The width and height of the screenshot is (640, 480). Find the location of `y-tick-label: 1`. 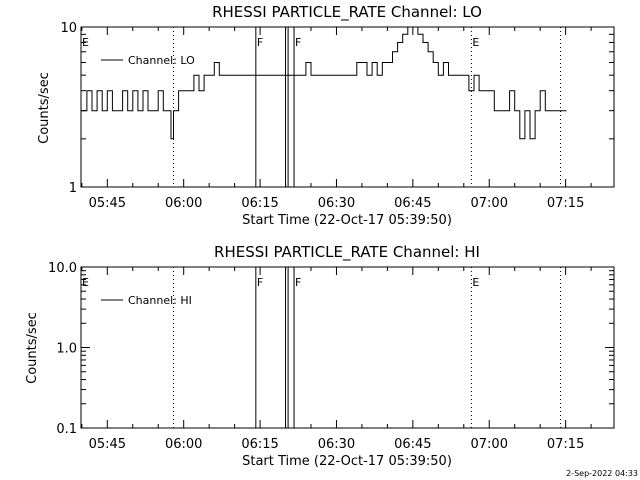

y-tick-label: 1 is located at coordinates (73, 188).